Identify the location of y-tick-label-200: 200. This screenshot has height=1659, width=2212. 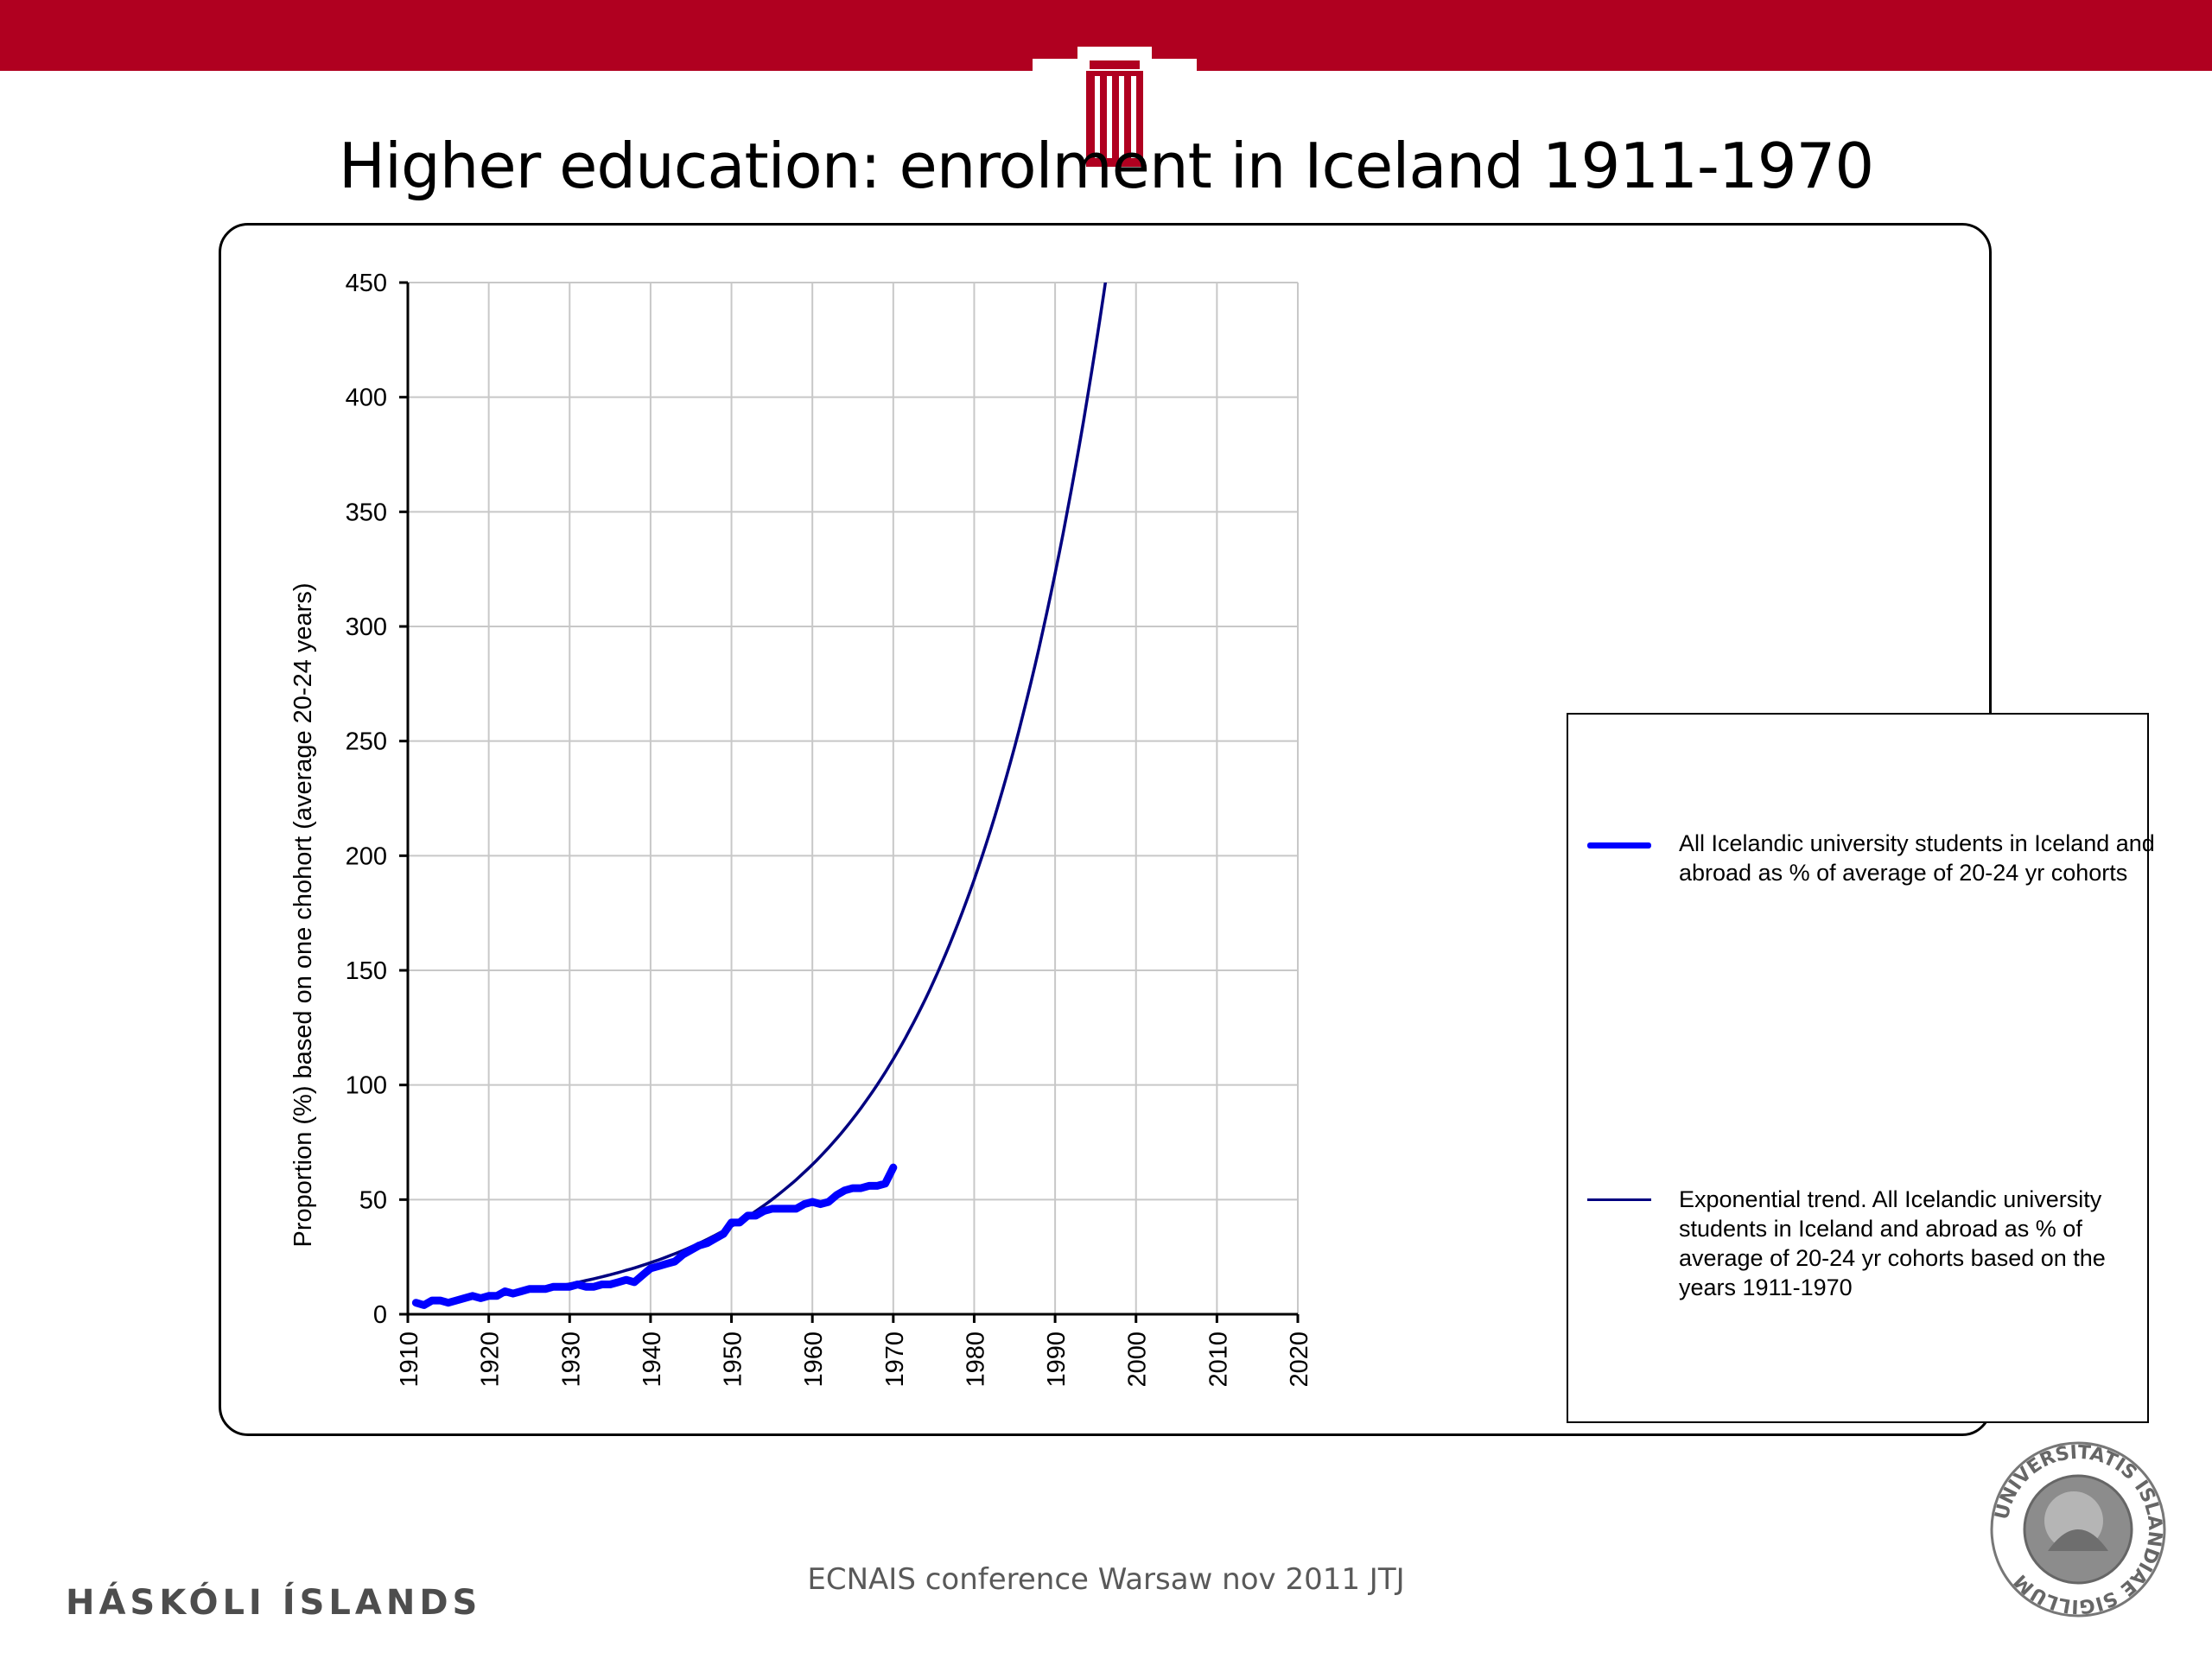
(366, 856).